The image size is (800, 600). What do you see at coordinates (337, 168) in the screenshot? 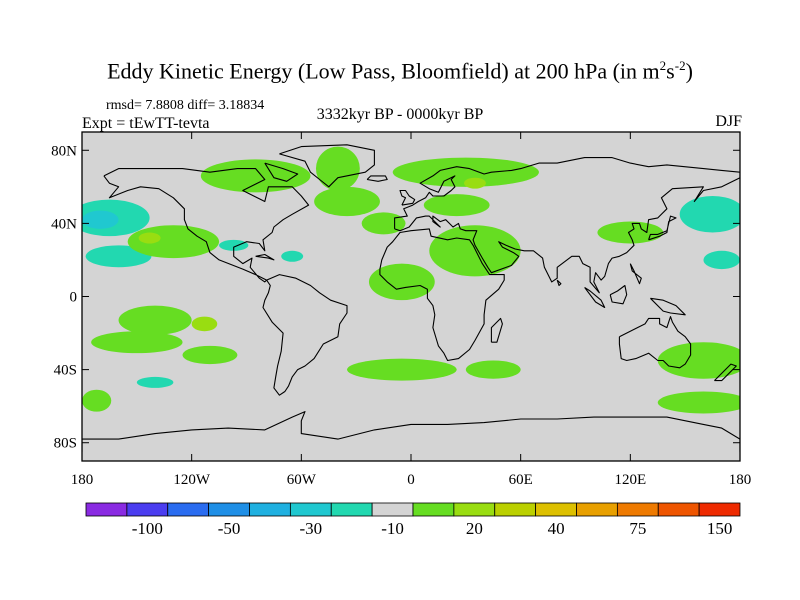
I see `anomaly-greenland-green` at bounding box center [337, 168].